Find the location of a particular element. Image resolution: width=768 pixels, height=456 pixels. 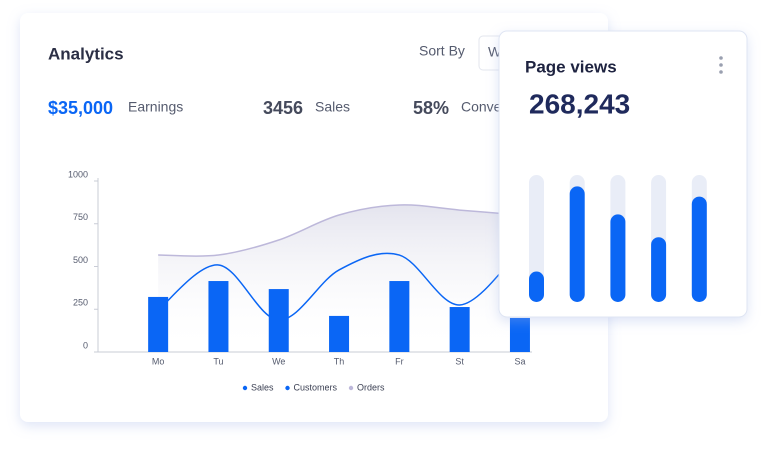

y-tick-label: 0 is located at coordinates (85, 345).